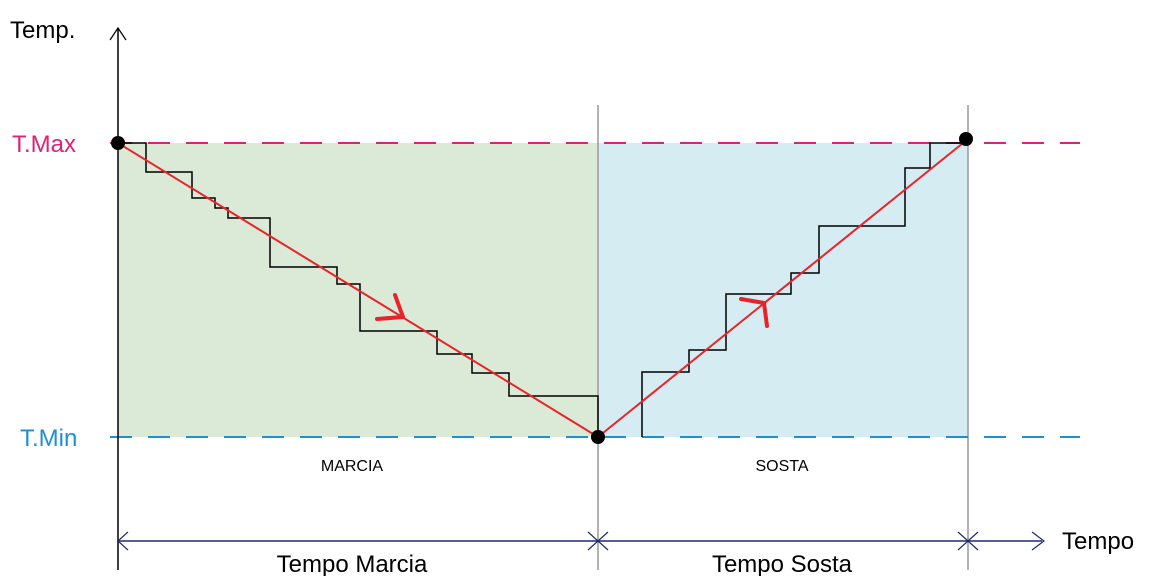  I want to click on x-axis-label: Tempo, so click(1098, 541).